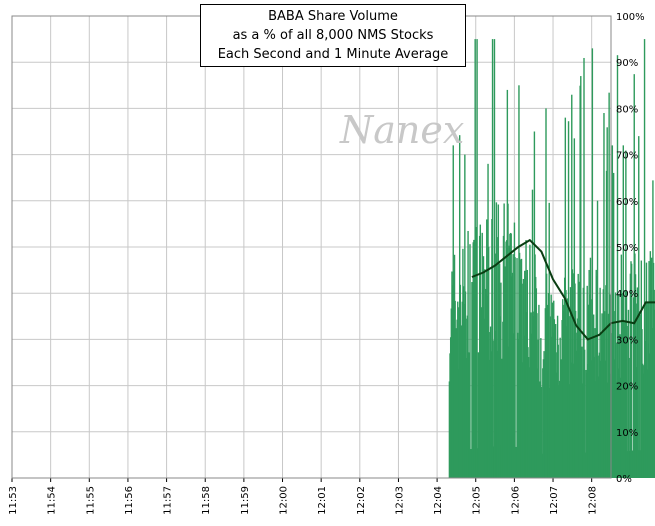  What do you see at coordinates (627, 294) in the screenshot?
I see `y-tick-label: 40%` at bounding box center [627, 294].